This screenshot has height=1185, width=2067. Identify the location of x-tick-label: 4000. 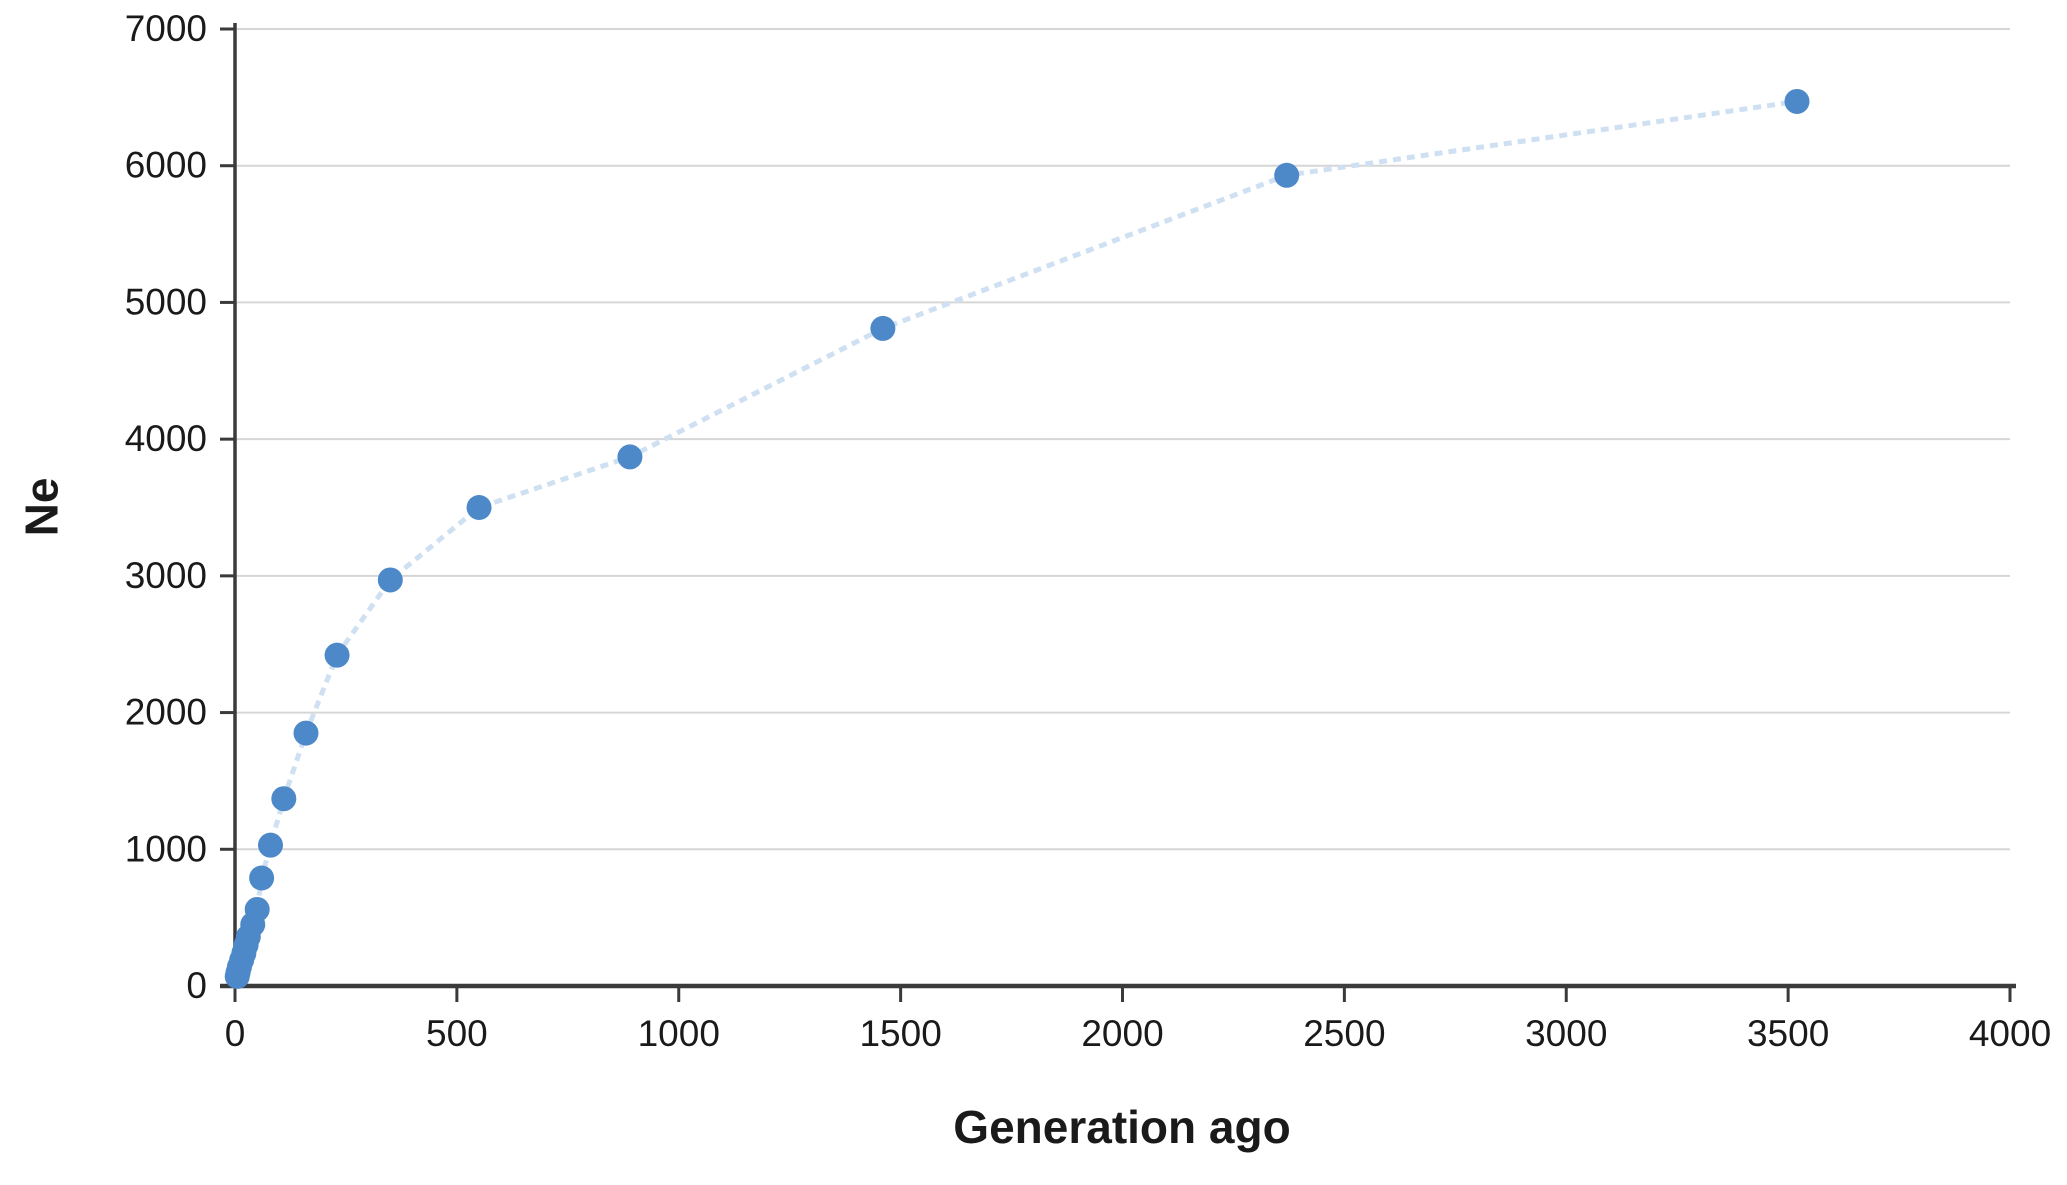
(2010, 1033).